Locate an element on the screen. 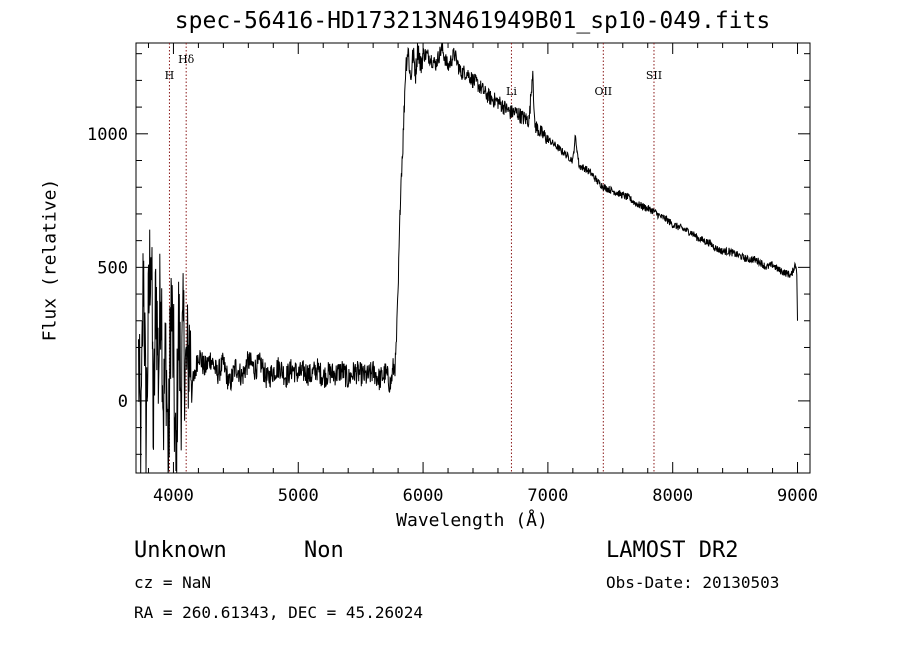 This screenshot has height=649, width=900. y-axis-label: Flux (relative) is located at coordinates (50, 260).